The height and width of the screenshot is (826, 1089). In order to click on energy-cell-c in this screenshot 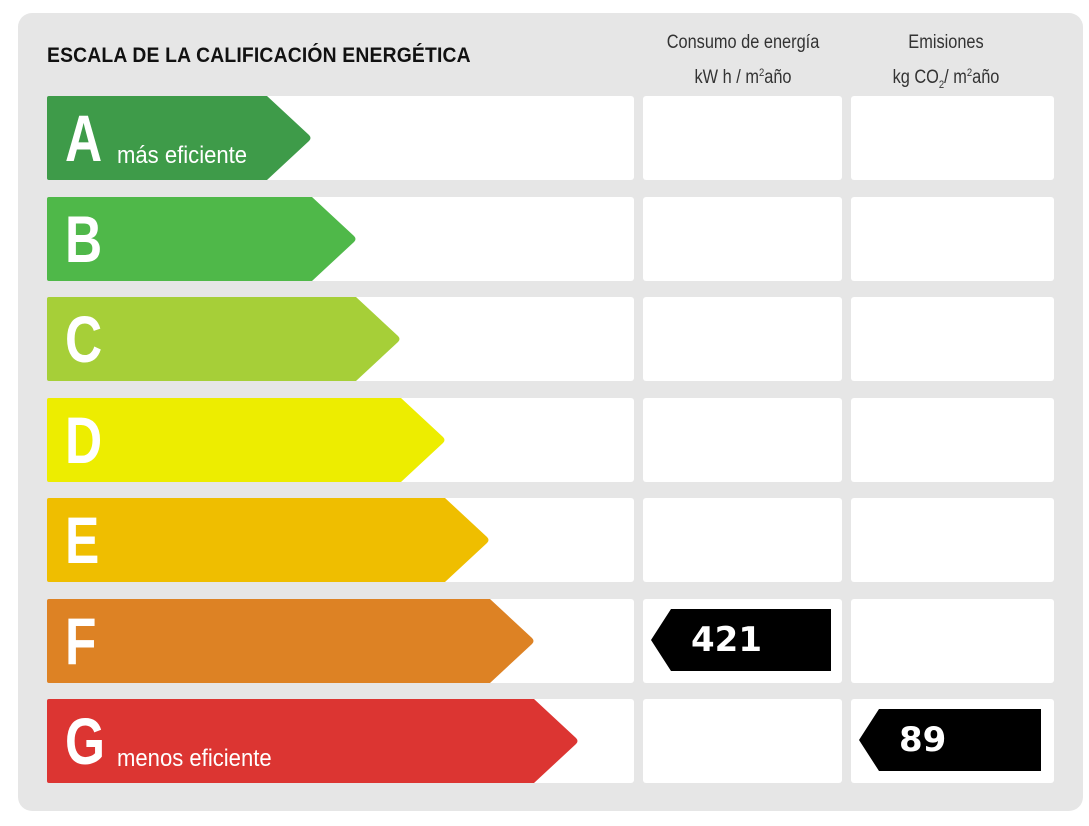, I will do `click(742, 339)`.